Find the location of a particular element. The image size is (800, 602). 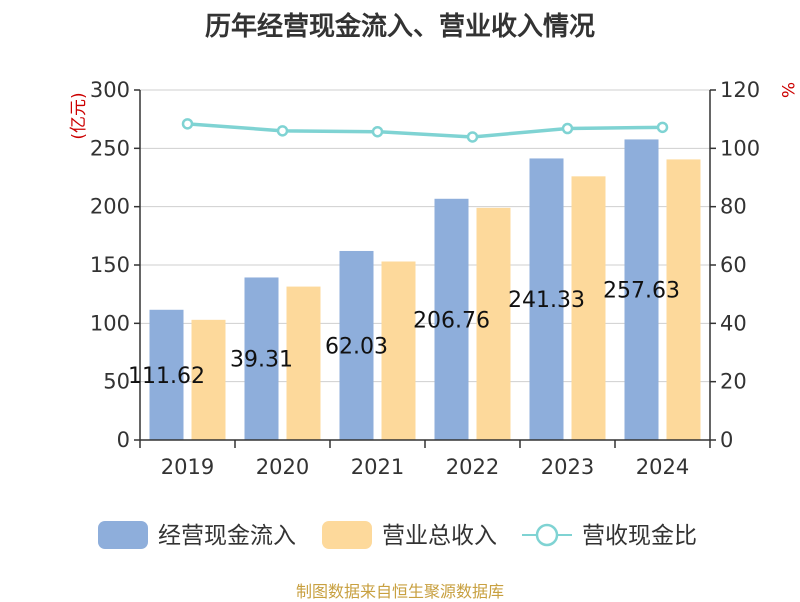

line-cash-revenue-ratio is located at coordinates (425, 130).